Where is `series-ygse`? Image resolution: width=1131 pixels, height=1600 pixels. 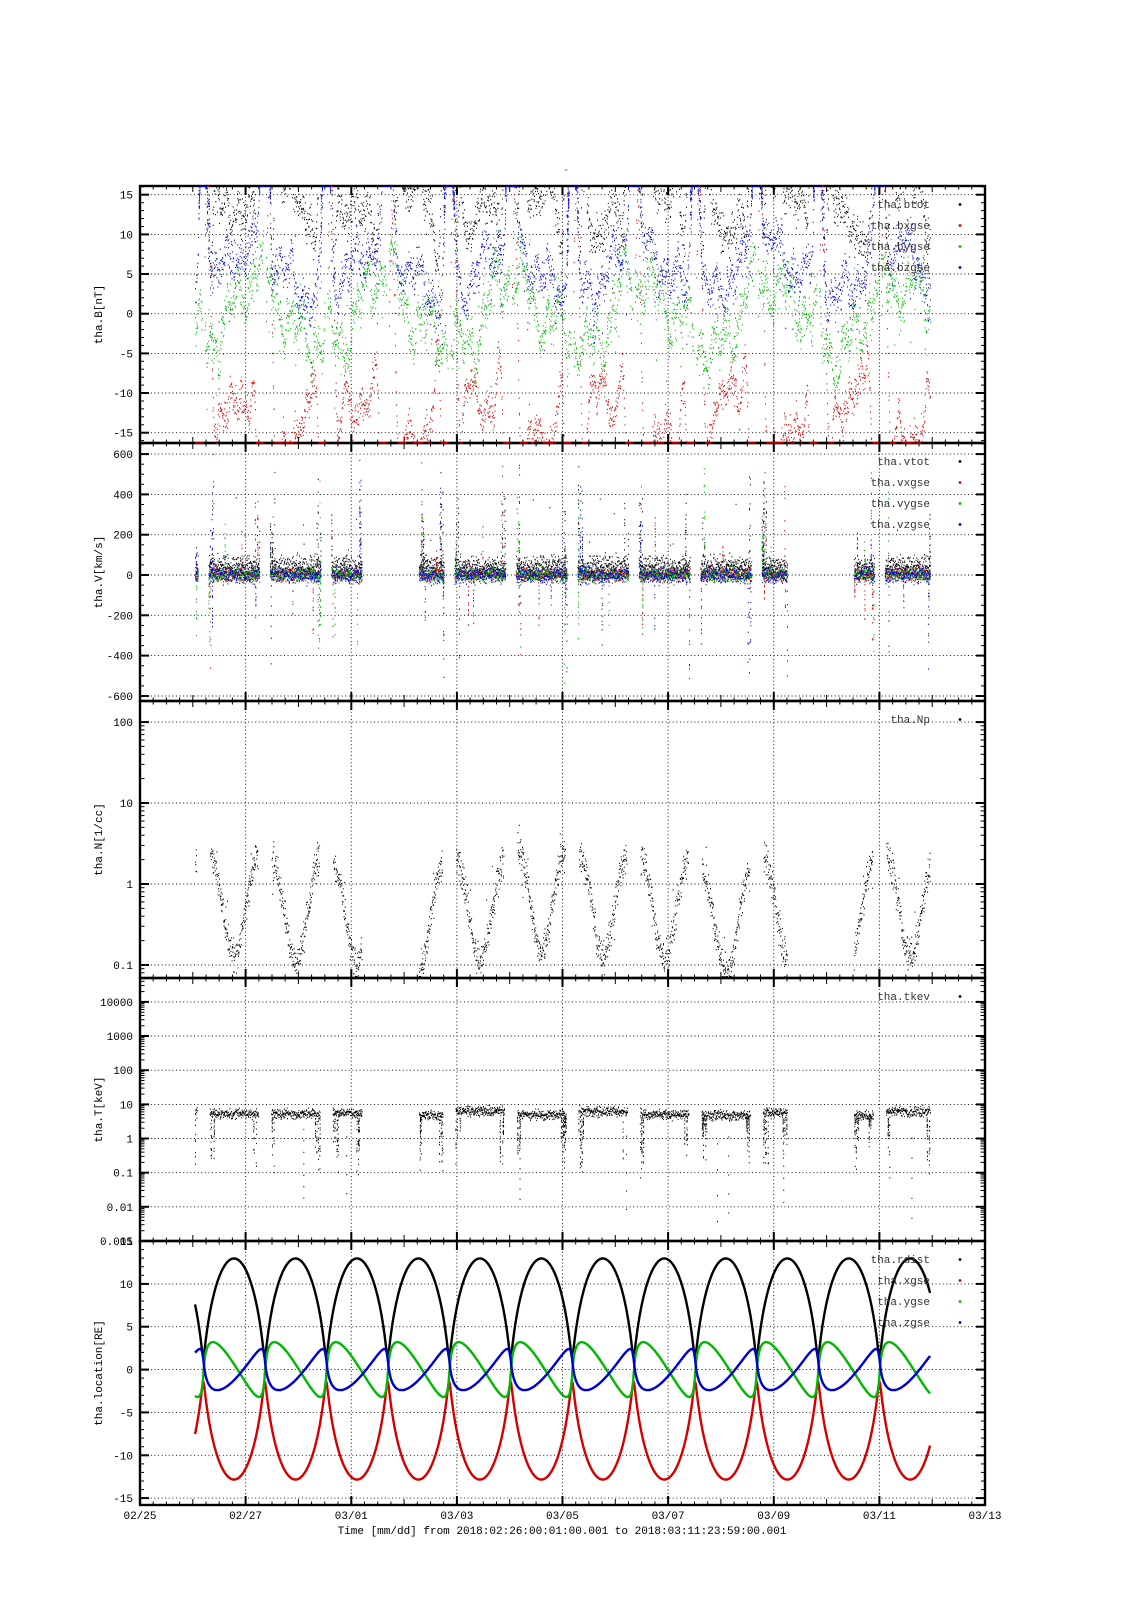 series-ygse is located at coordinates (563, 1369).